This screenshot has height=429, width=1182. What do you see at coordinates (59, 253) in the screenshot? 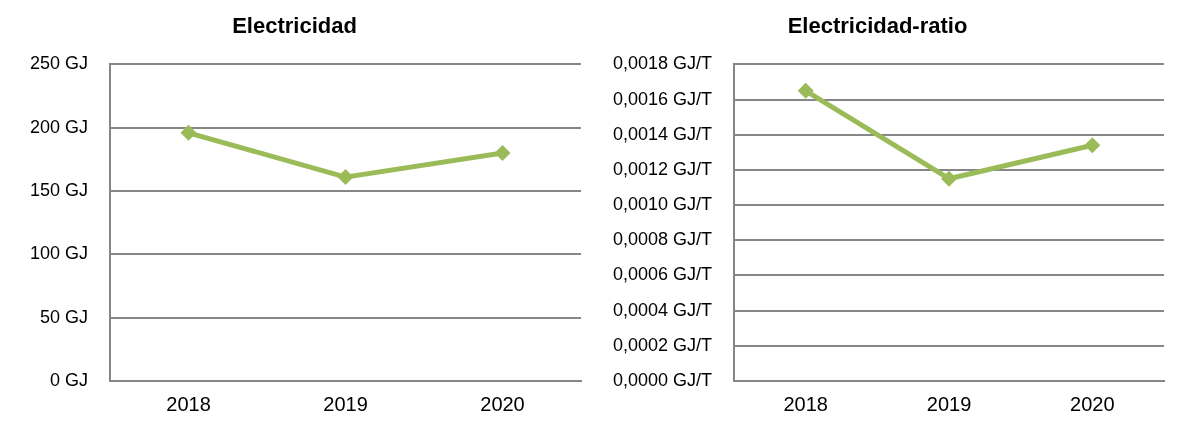
I see `y-tick-label: 100 GJ` at bounding box center [59, 253].